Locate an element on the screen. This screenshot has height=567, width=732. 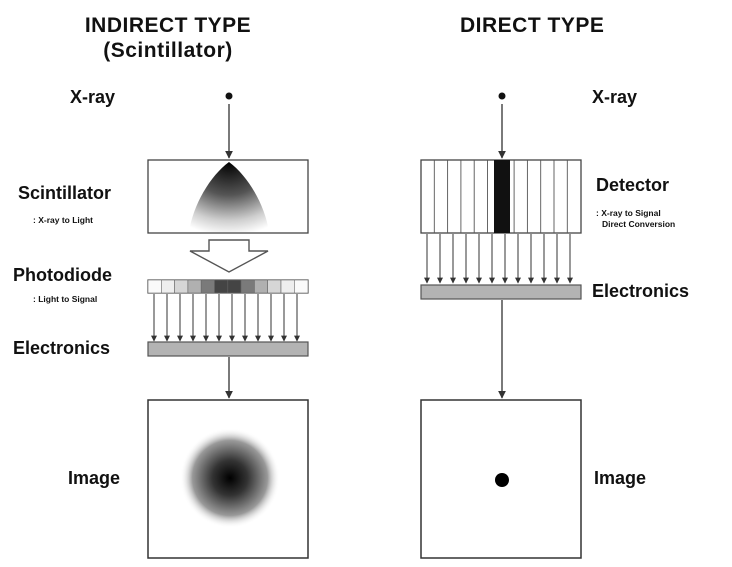
photodiode-label: Photodiode is located at coordinates (62, 275).